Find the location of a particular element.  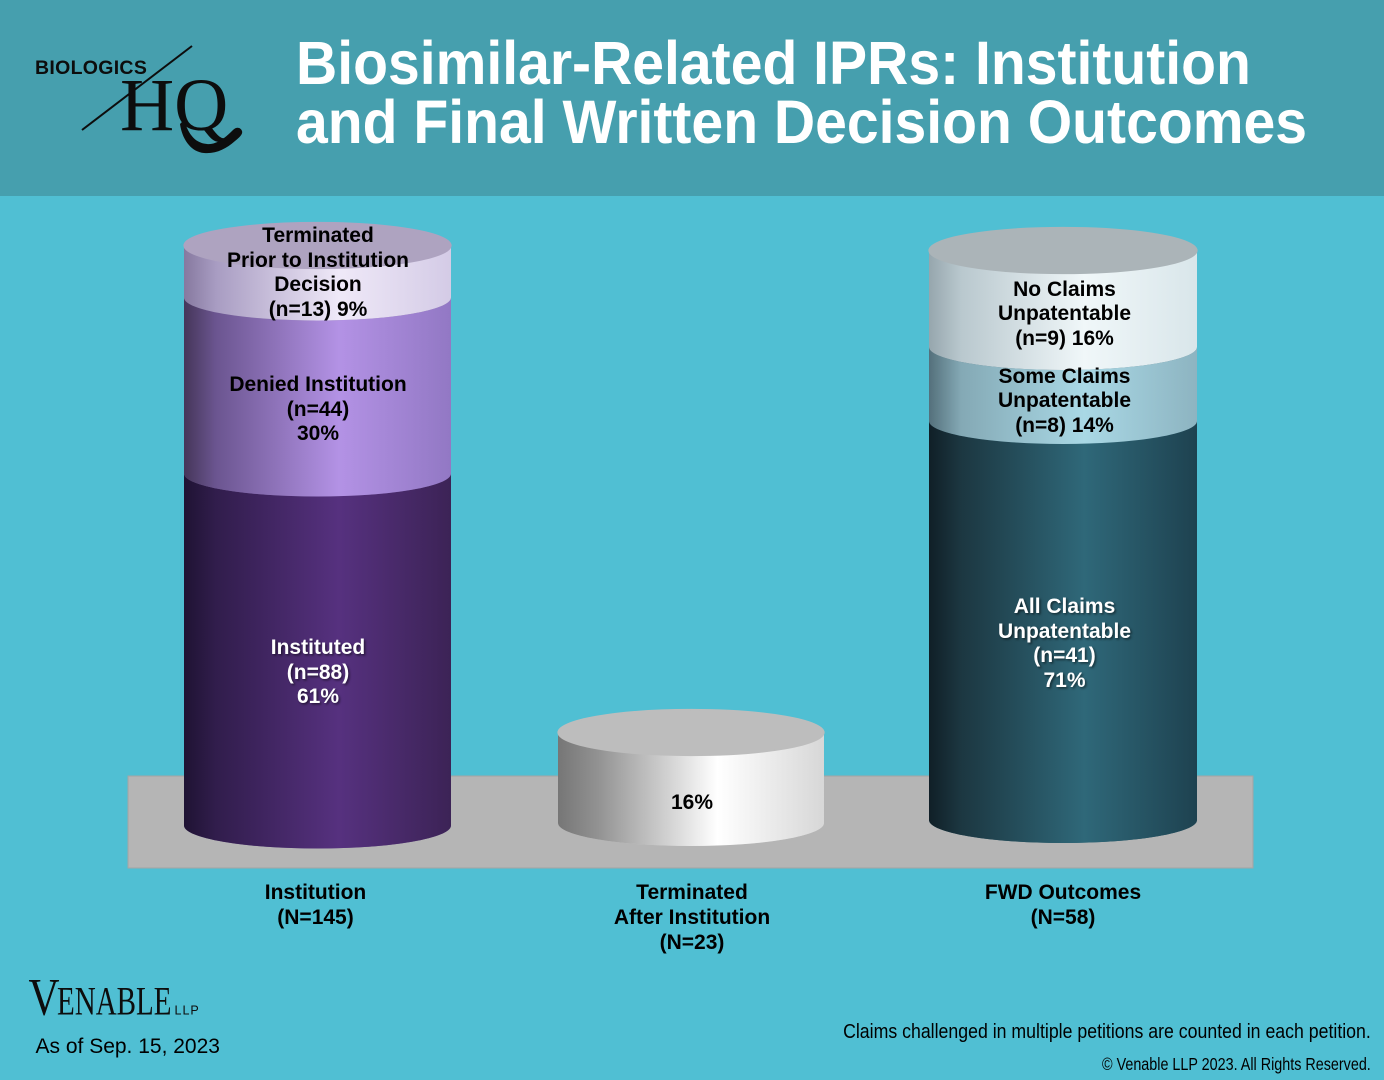

svg-text: HQ is located at coordinates (174, 105).